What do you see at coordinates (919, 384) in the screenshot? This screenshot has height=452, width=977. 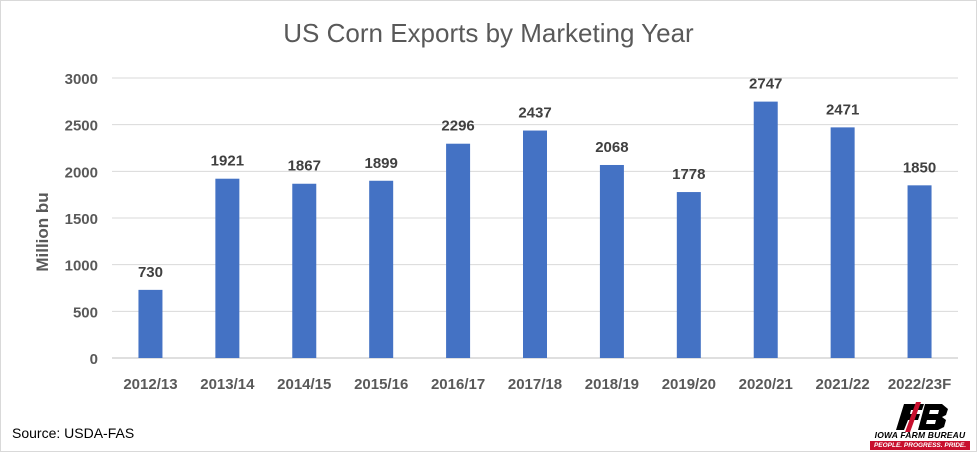 I see `x-tick-label: 2022/23F` at bounding box center [919, 384].